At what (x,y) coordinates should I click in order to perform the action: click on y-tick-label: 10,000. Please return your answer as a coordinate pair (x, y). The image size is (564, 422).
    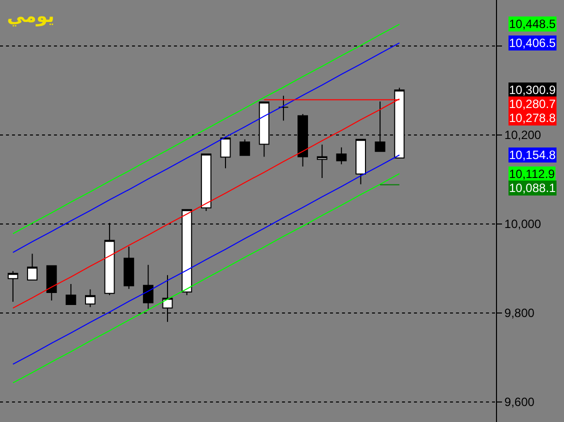
    Looking at the image, I should click on (523, 224).